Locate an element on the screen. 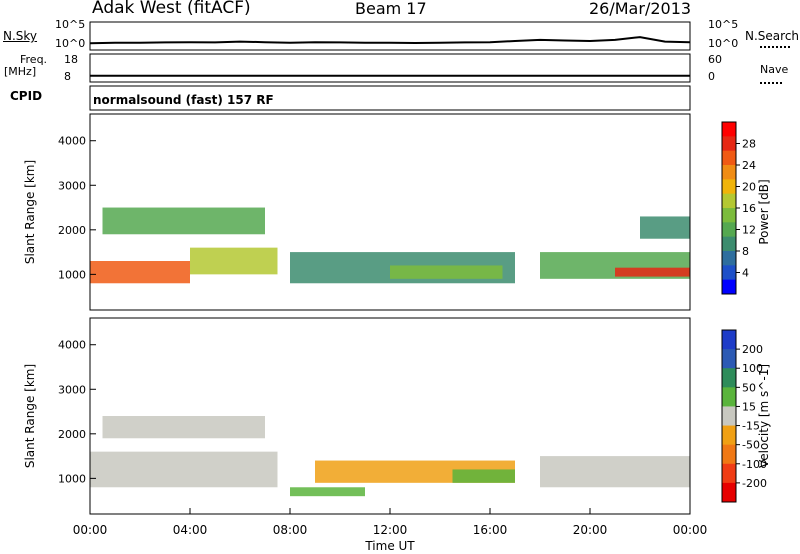 This screenshot has height=554, width=800. freq-ytick-left-bottom: 8 is located at coordinates (67, 76).